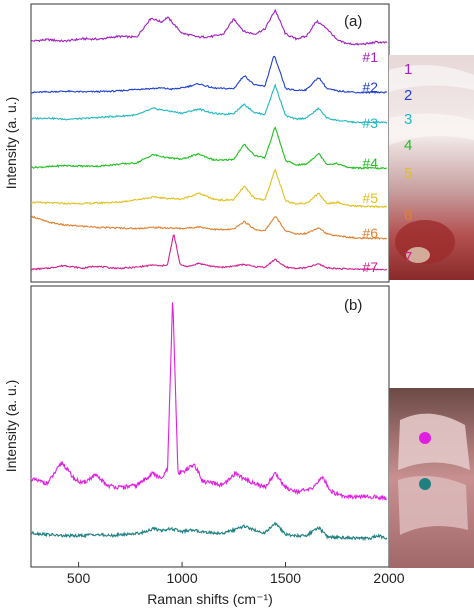  What do you see at coordinates (370, 267) in the screenshot?
I see `series-tag-7: #7` at bounding box center [370, 267].